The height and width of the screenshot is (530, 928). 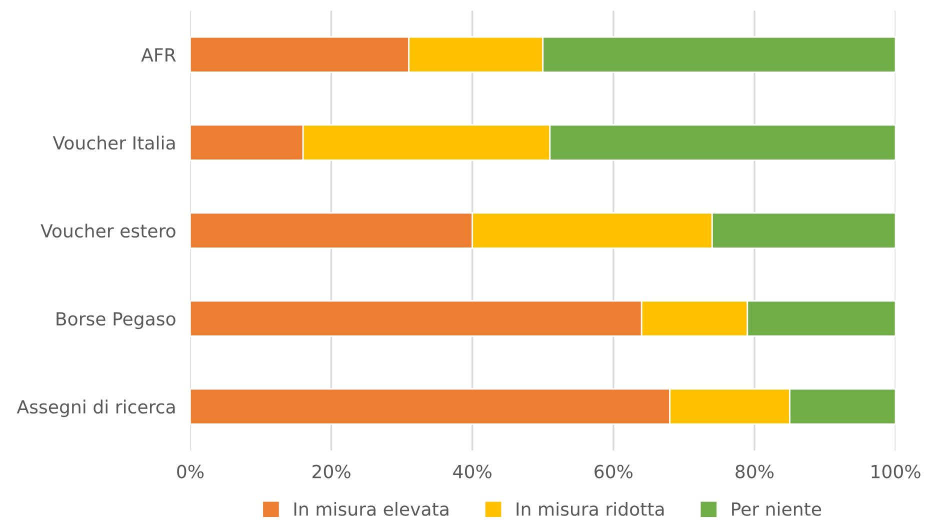 What do you see at coordinates (190, 471) in the screenshot?
I see `x-tick-label: 0%` at bounding box center [190, 471].